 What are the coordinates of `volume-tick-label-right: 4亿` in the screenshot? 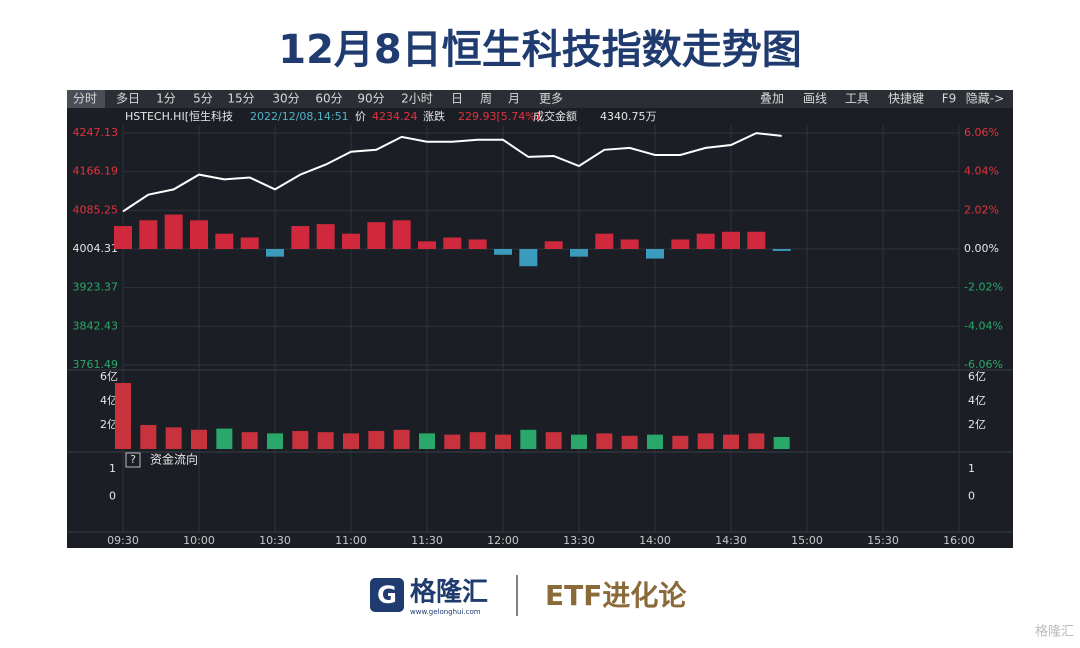 It's located at (977, 400).